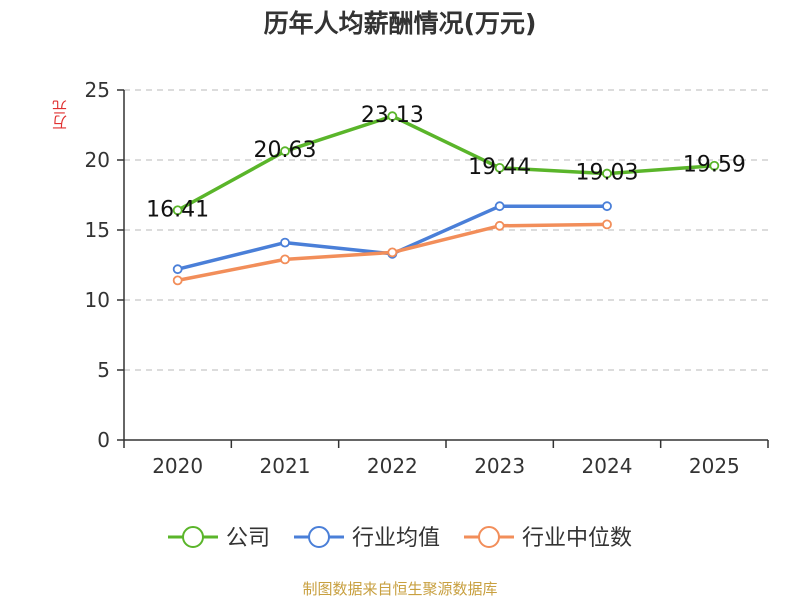 This screenshot has width=800, height=600. I want to click on y-tick-label: 25, so click(97, 90).